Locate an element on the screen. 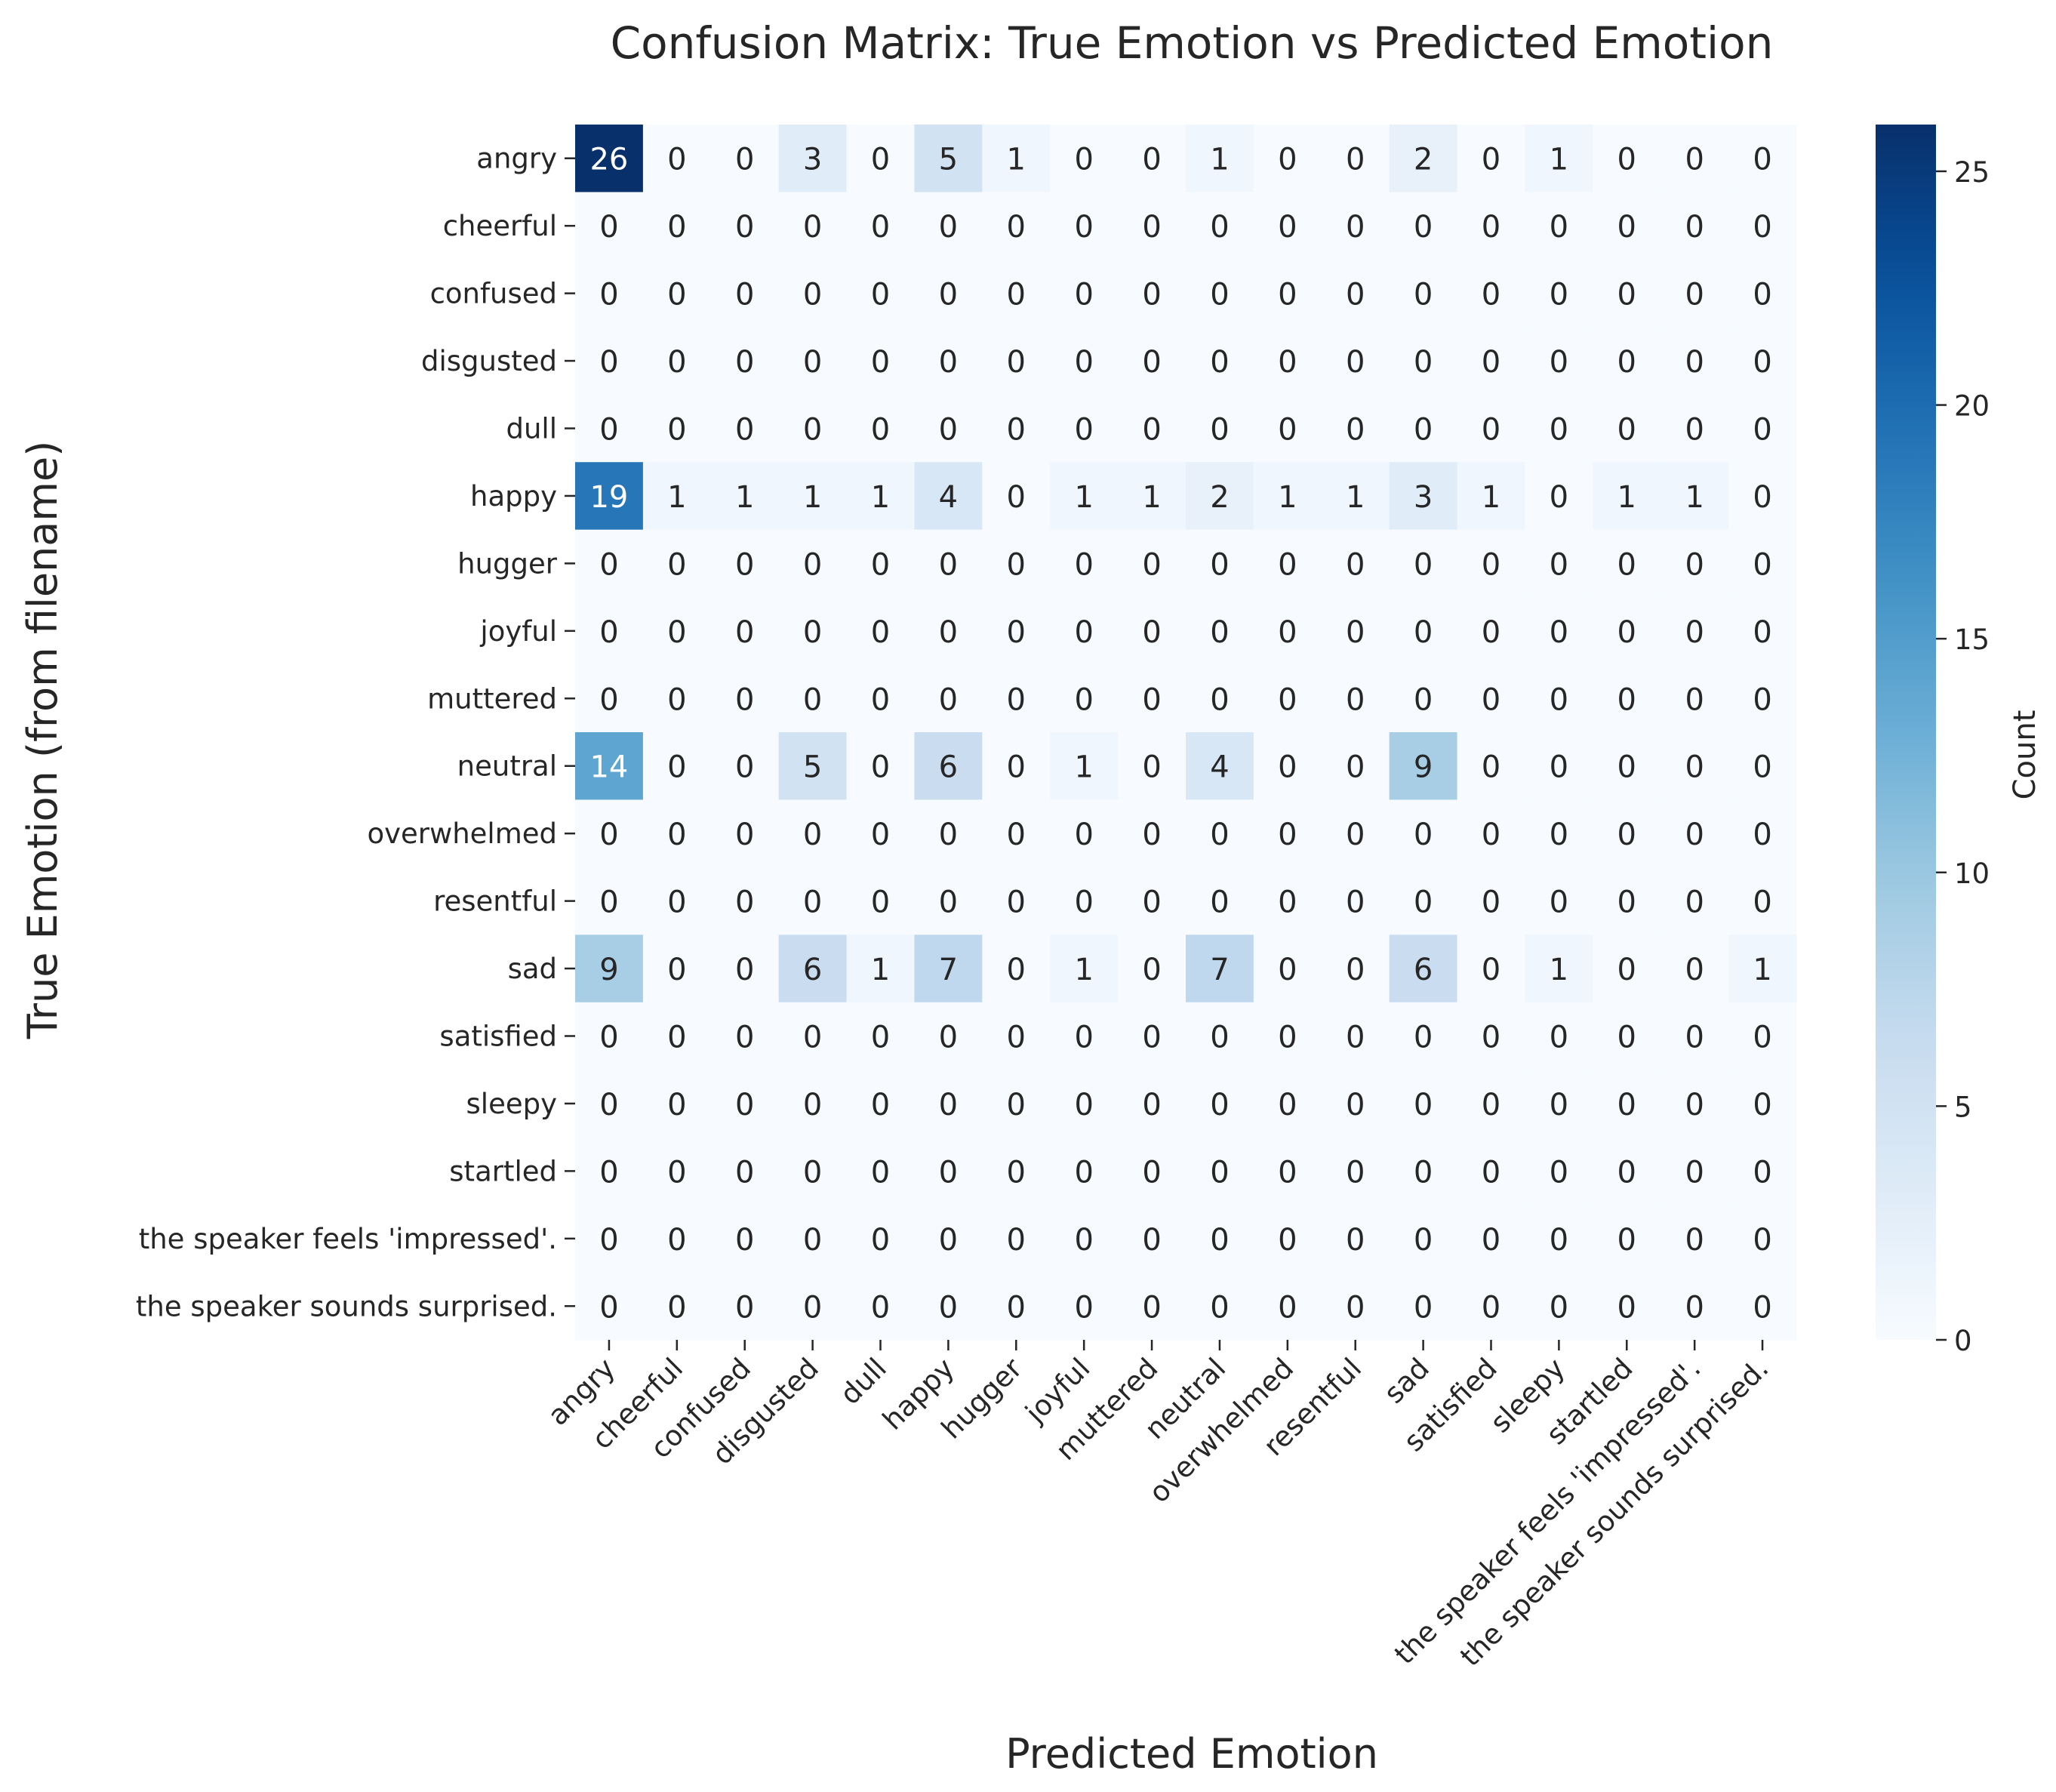 The width and height of the screenshot is (2056, 1792). cell-value-label: 7 is located at coordinates (948, 970).